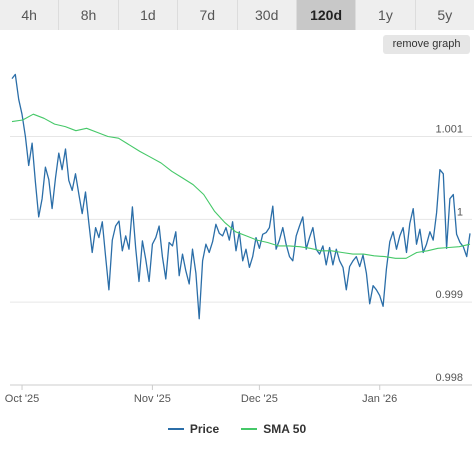 This screenshot has height=455, width=474. I want to click on legend-item-price: Price, so click(193, 429).